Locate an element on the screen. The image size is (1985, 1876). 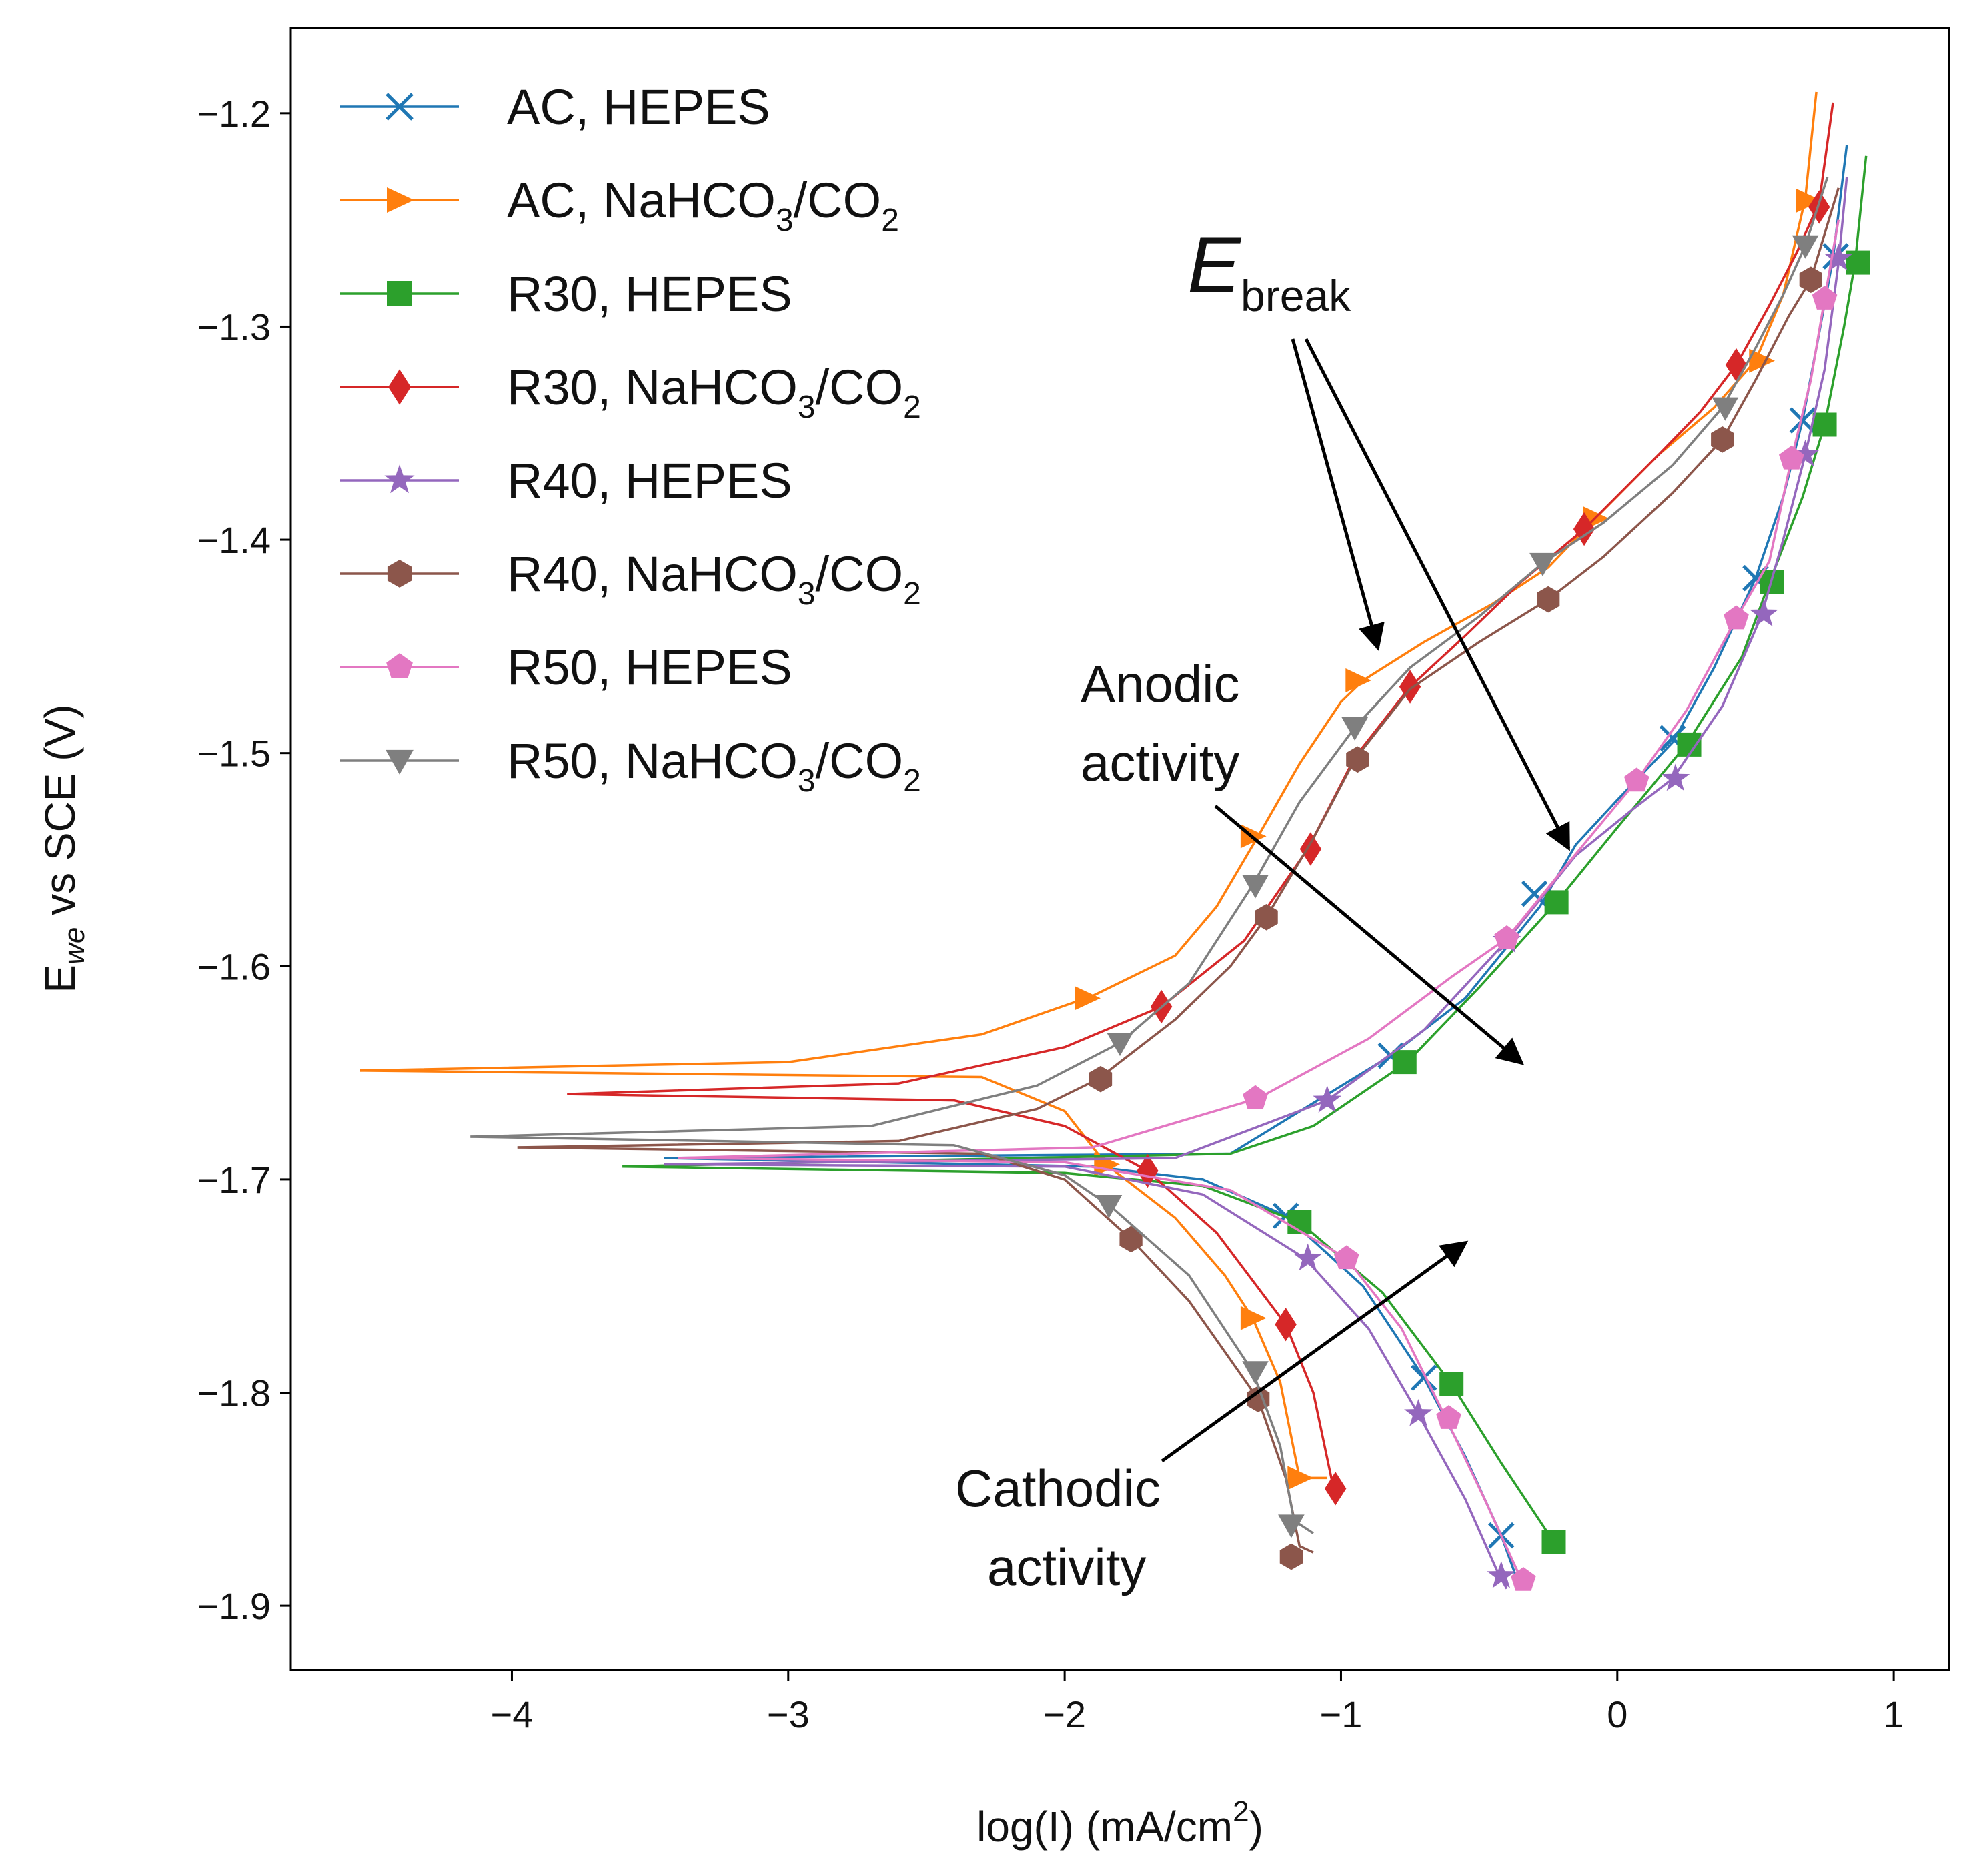
x-axis-label: log(I) (mA/cm2) is located at coordinates (1119, 1823).